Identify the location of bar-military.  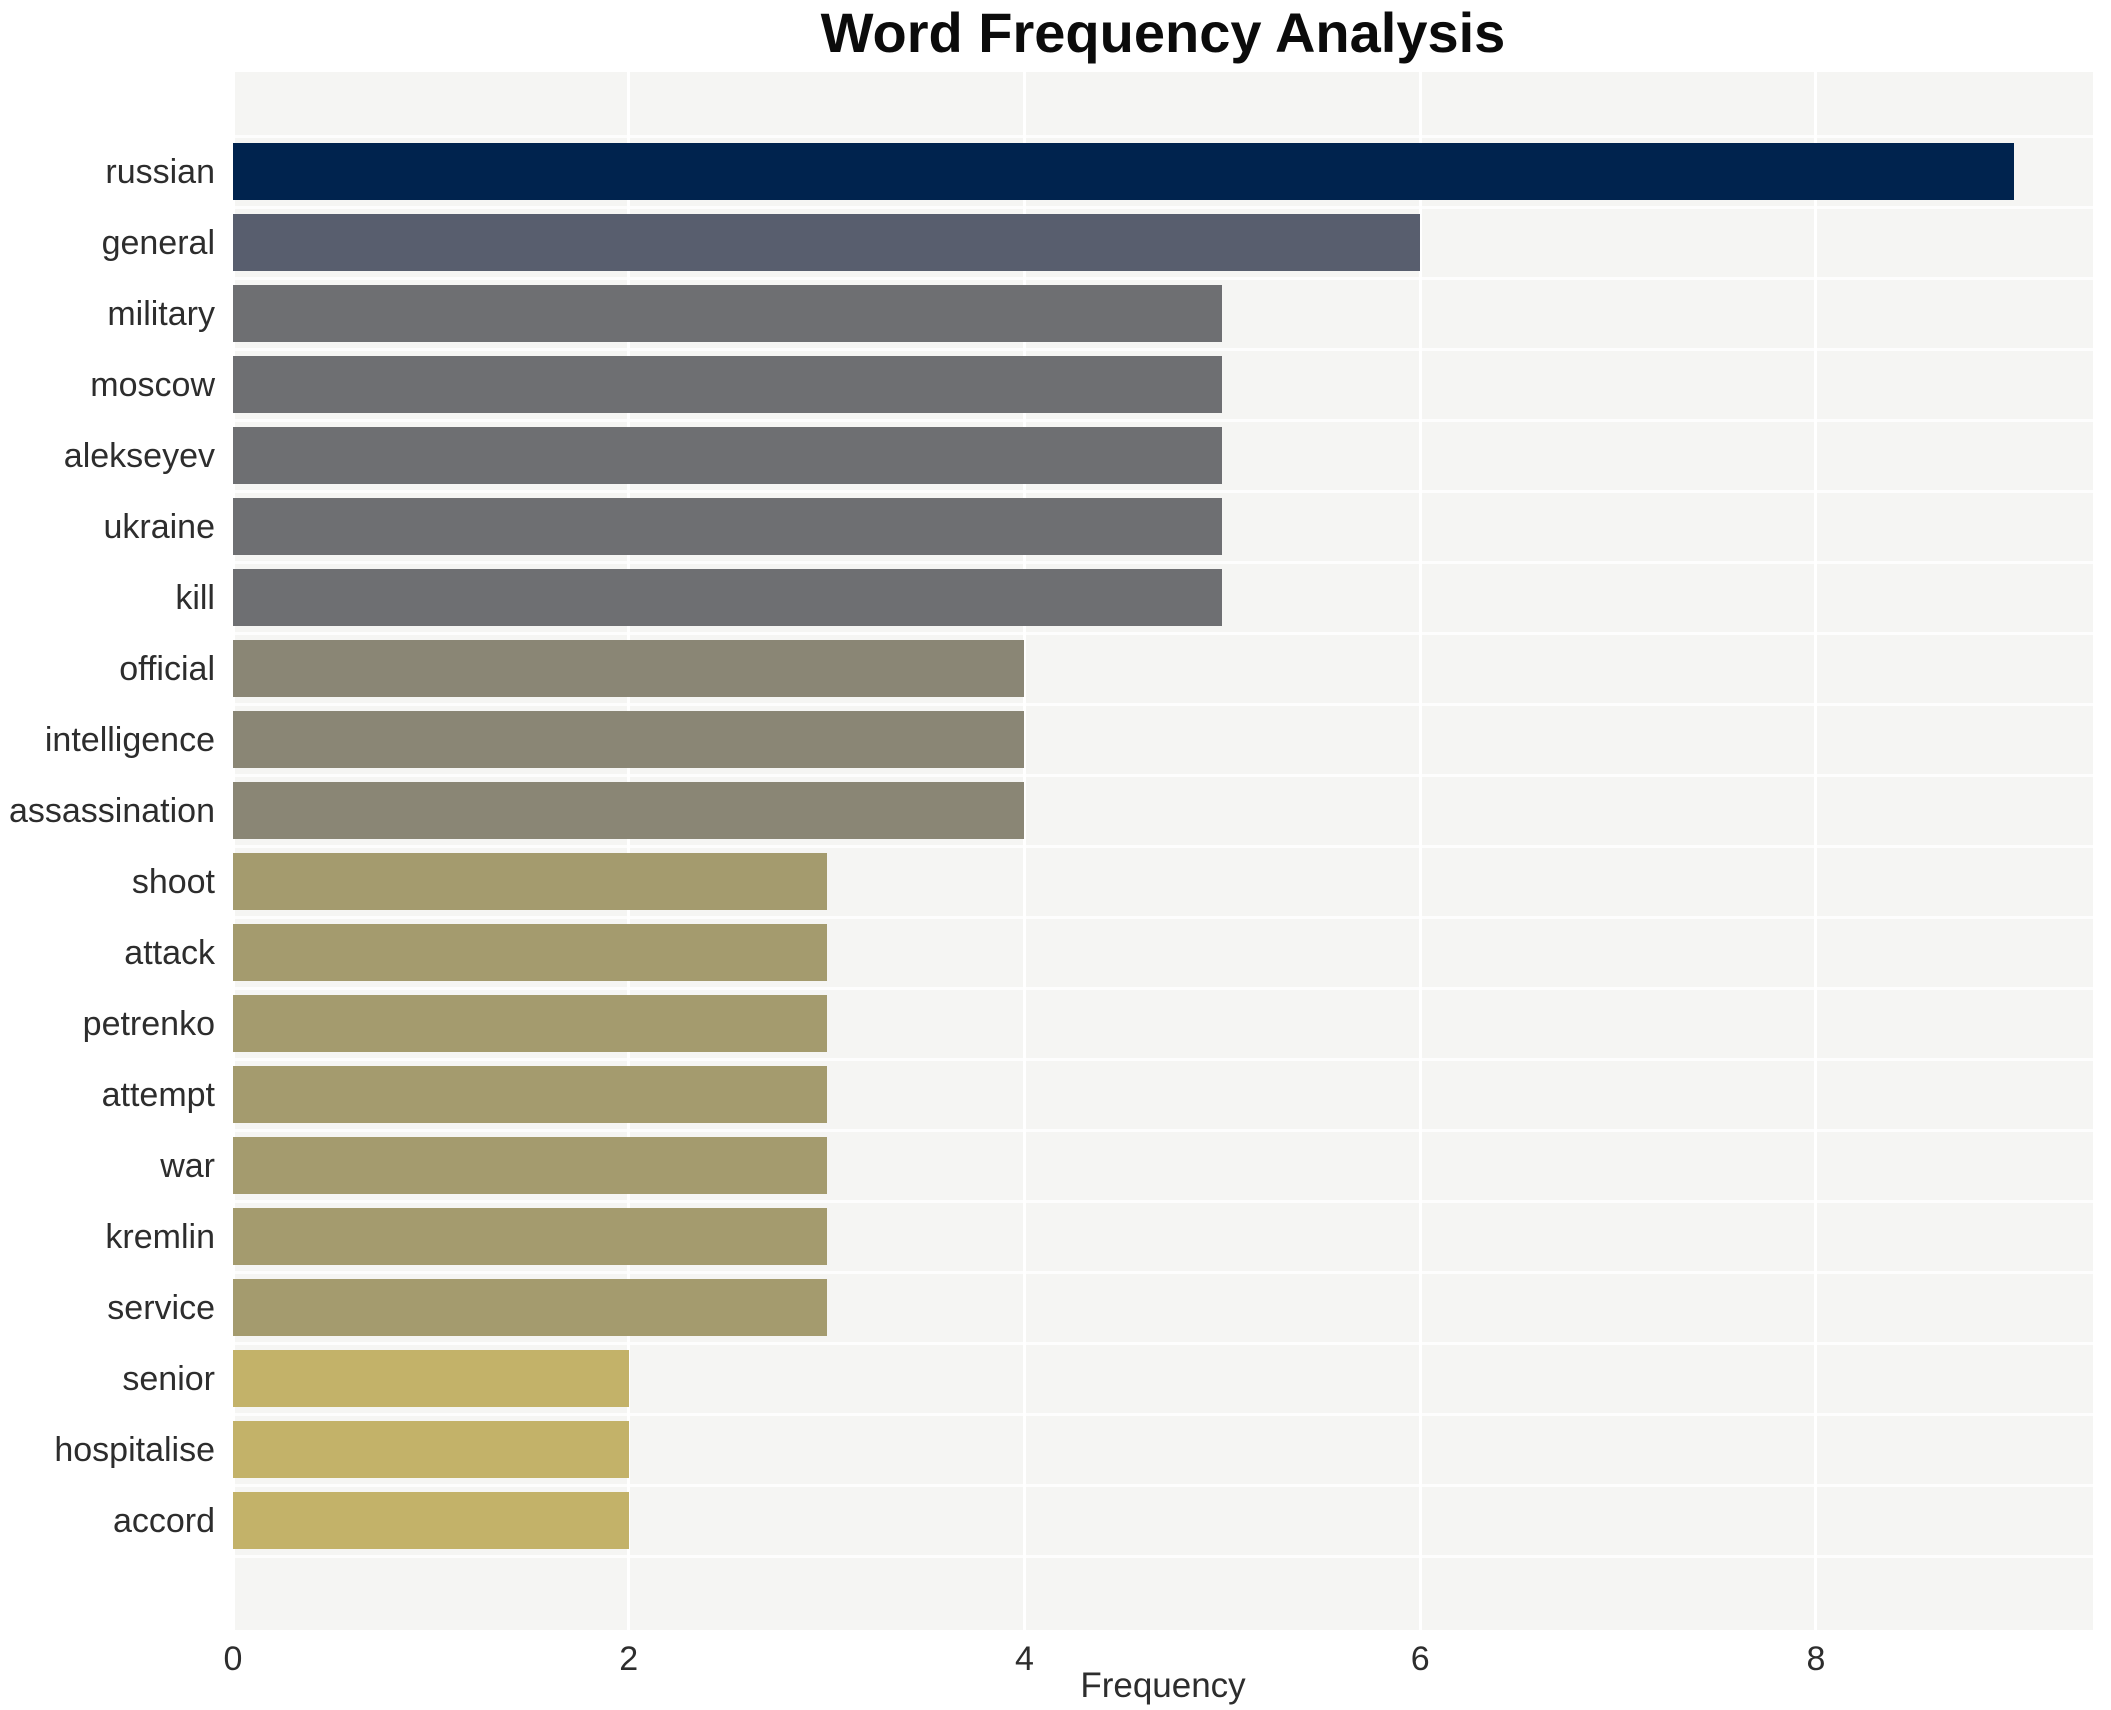
(728, 313).